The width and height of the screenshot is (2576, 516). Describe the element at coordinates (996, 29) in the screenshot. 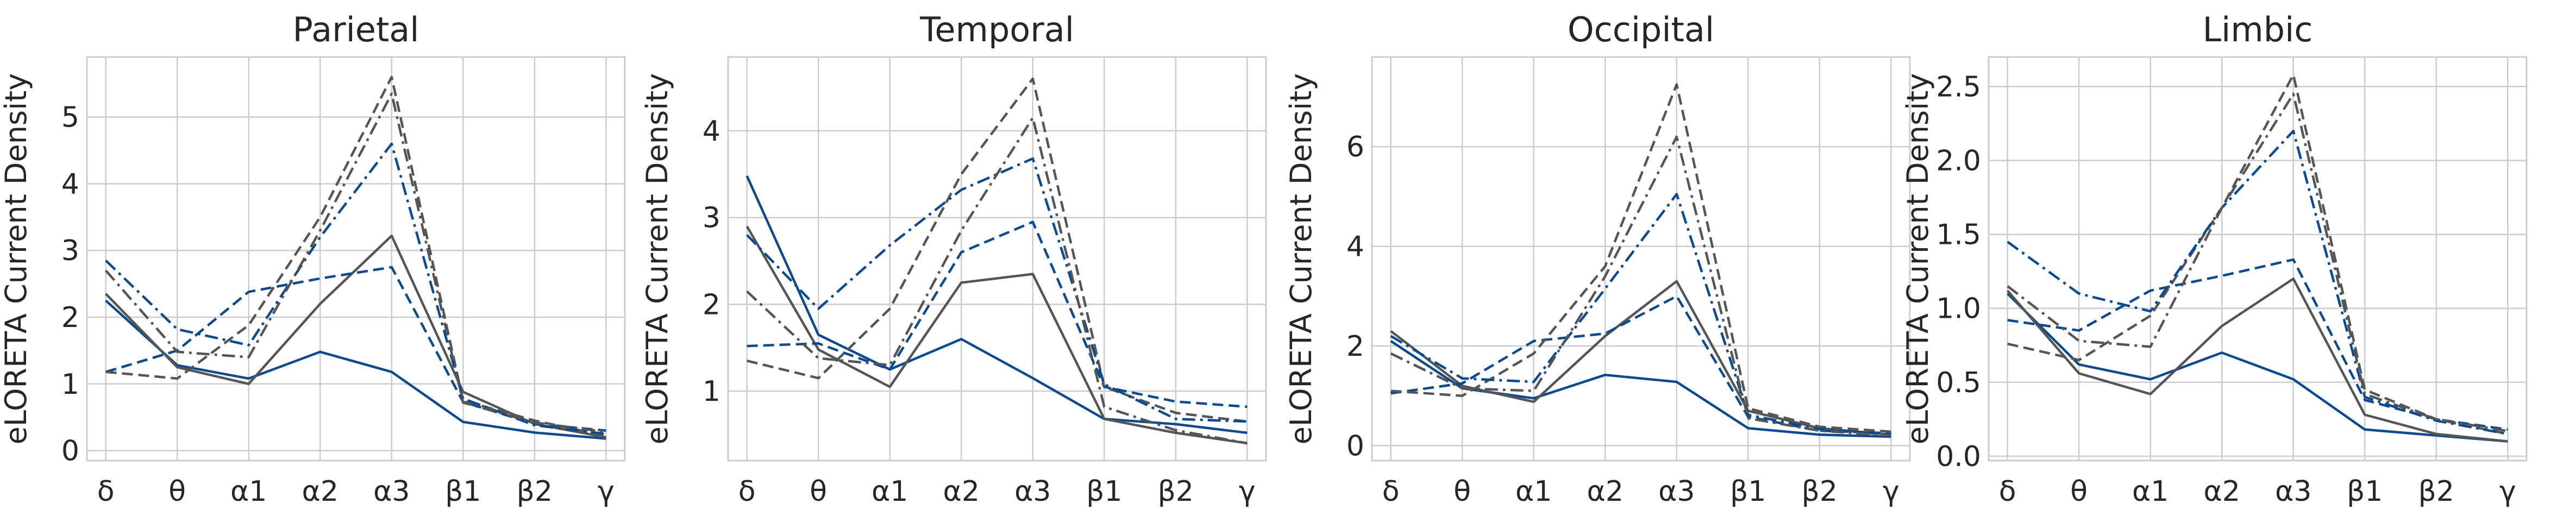

I see `chart-title: Temporal` at that location.